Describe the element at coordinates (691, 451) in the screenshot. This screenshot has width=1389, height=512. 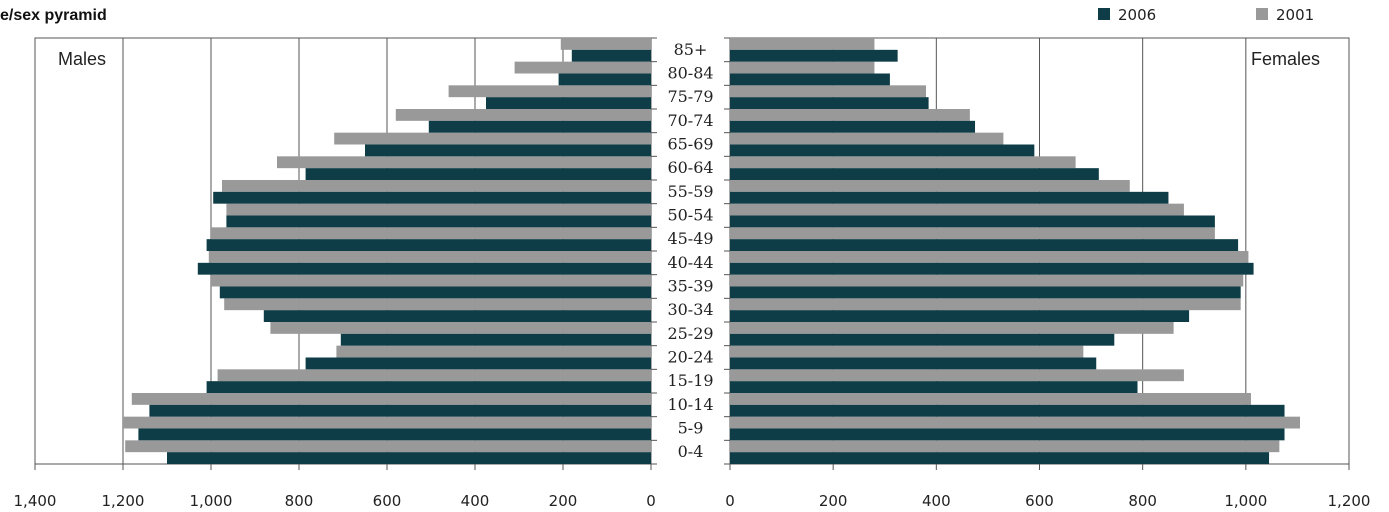
I see `age-label-0-4: 0-4` at that location.